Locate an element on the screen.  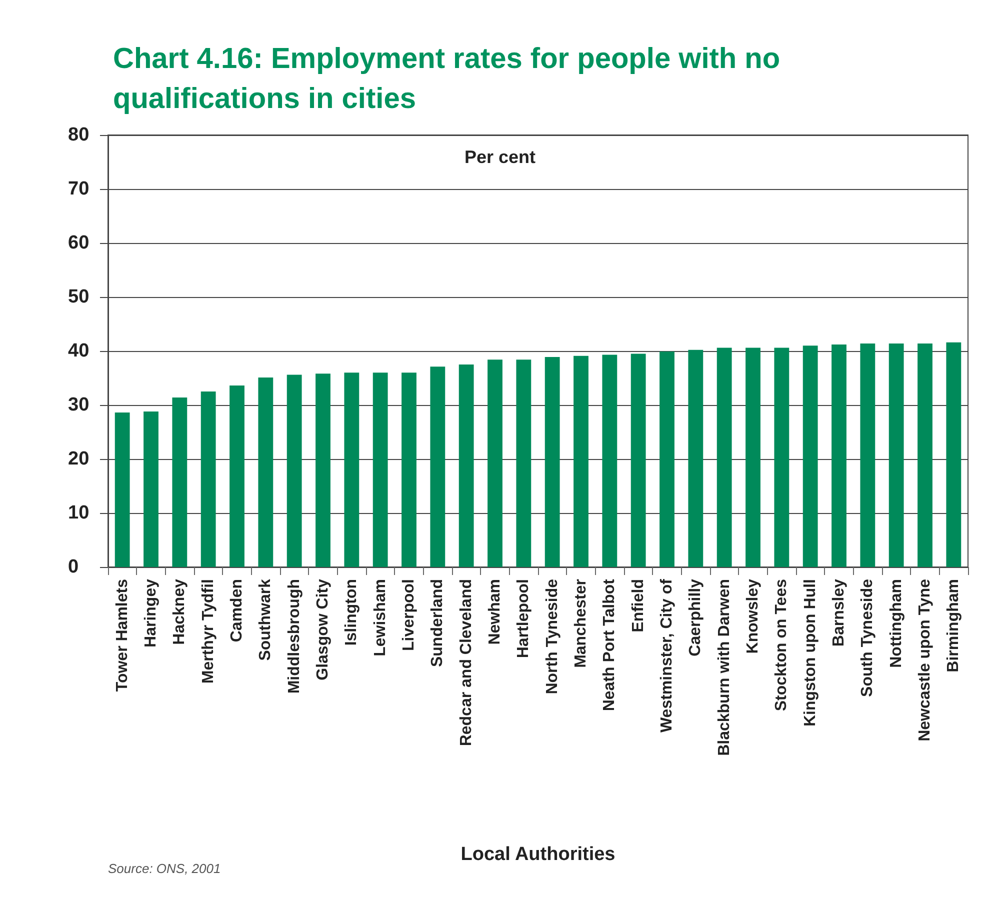
x-tick-label: North Tyneside is located at coordinates (552, 636).